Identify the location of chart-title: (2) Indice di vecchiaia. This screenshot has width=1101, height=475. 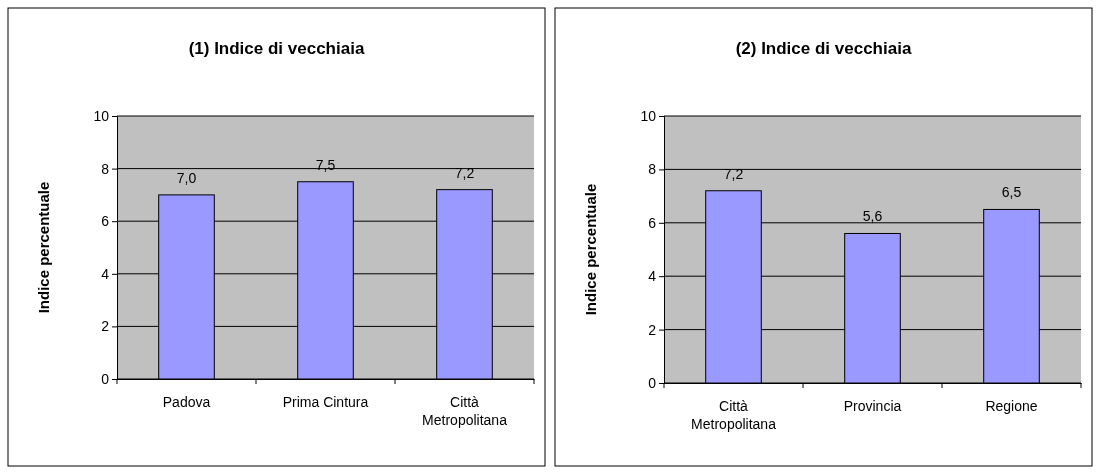
(823, 48).